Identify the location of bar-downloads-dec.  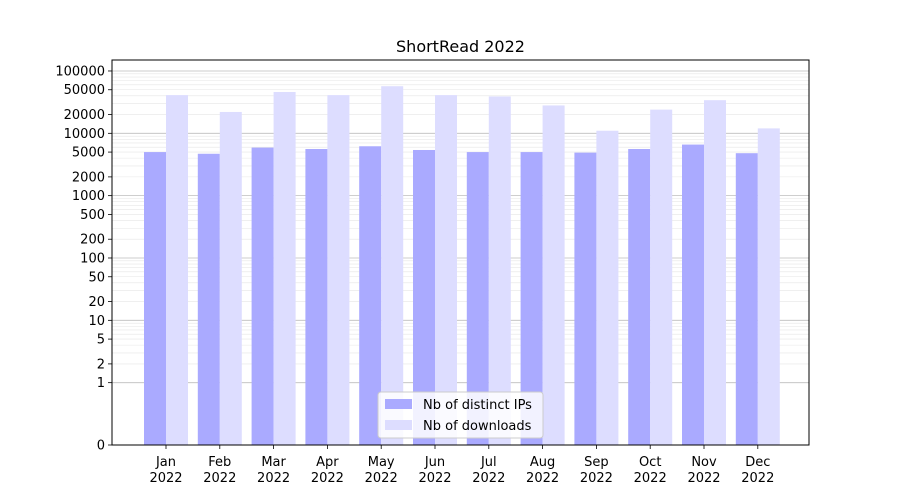
(768, 287).